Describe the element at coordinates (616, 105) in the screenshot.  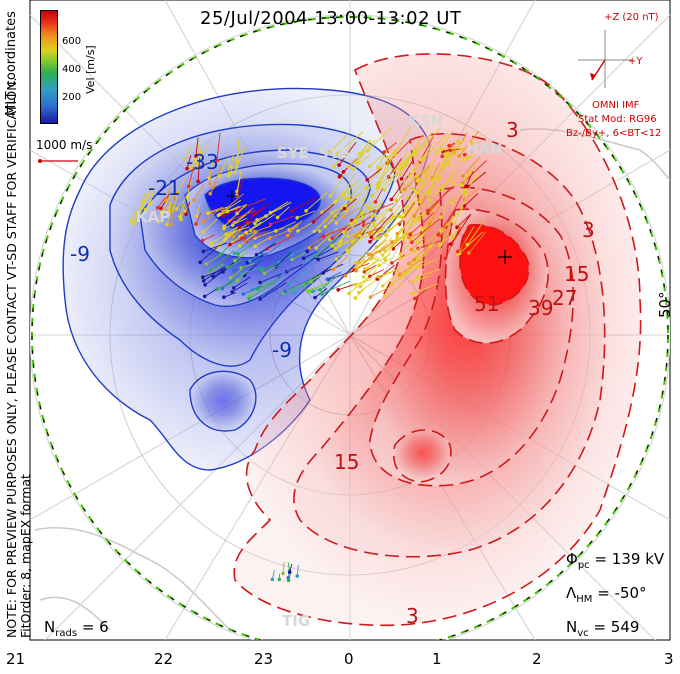
I see `imf-source: OMNI IMF` at that location.